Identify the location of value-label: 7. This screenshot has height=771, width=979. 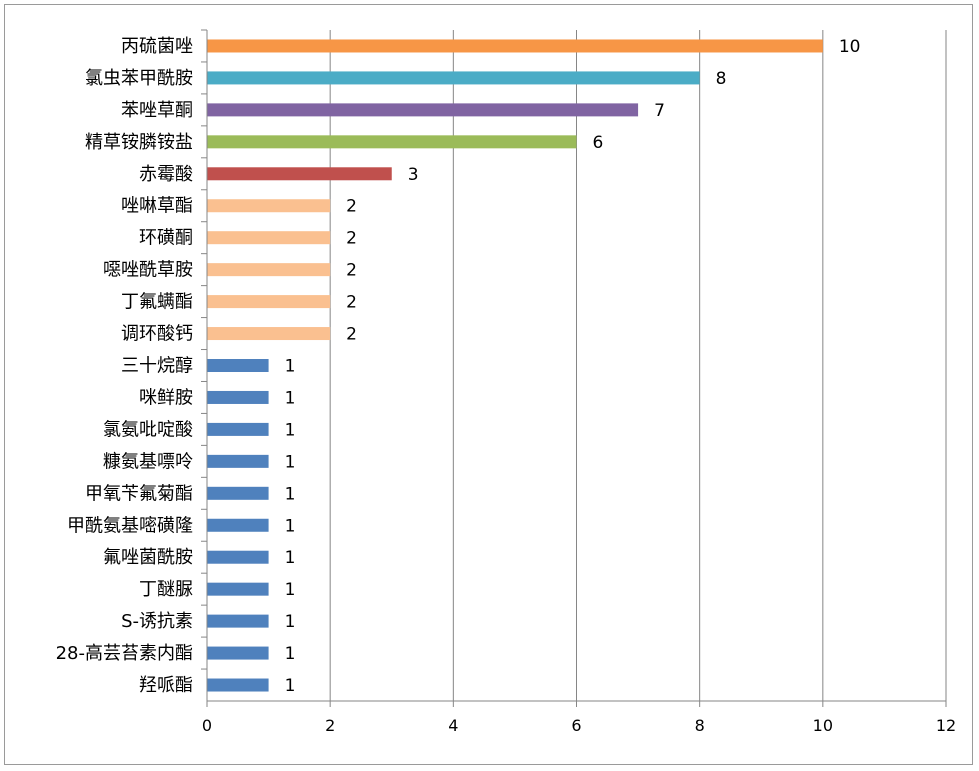
(659, 111).